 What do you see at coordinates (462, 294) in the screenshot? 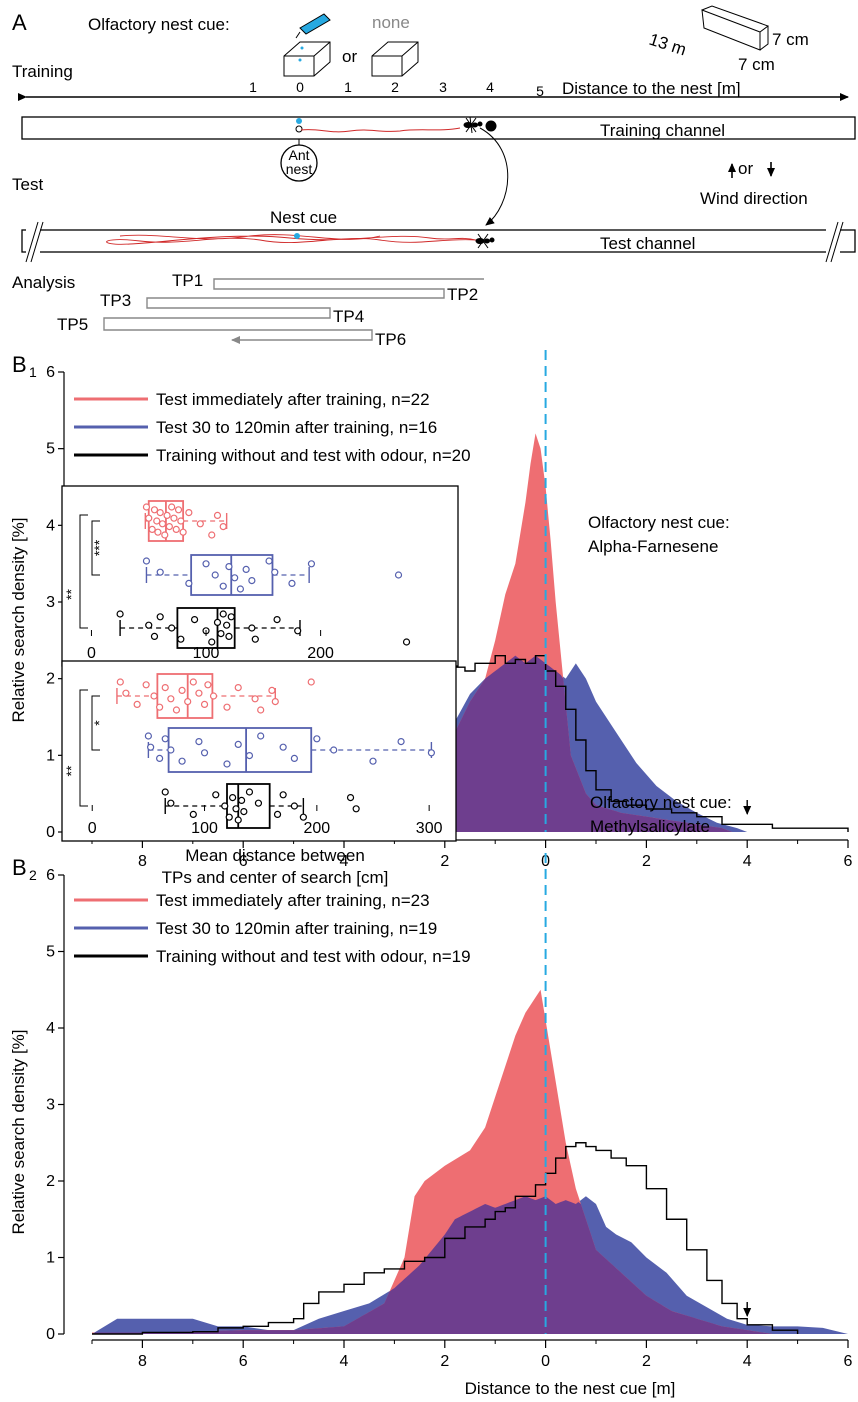
I see `tp-label: TP2` at bounding box center [462, 294].